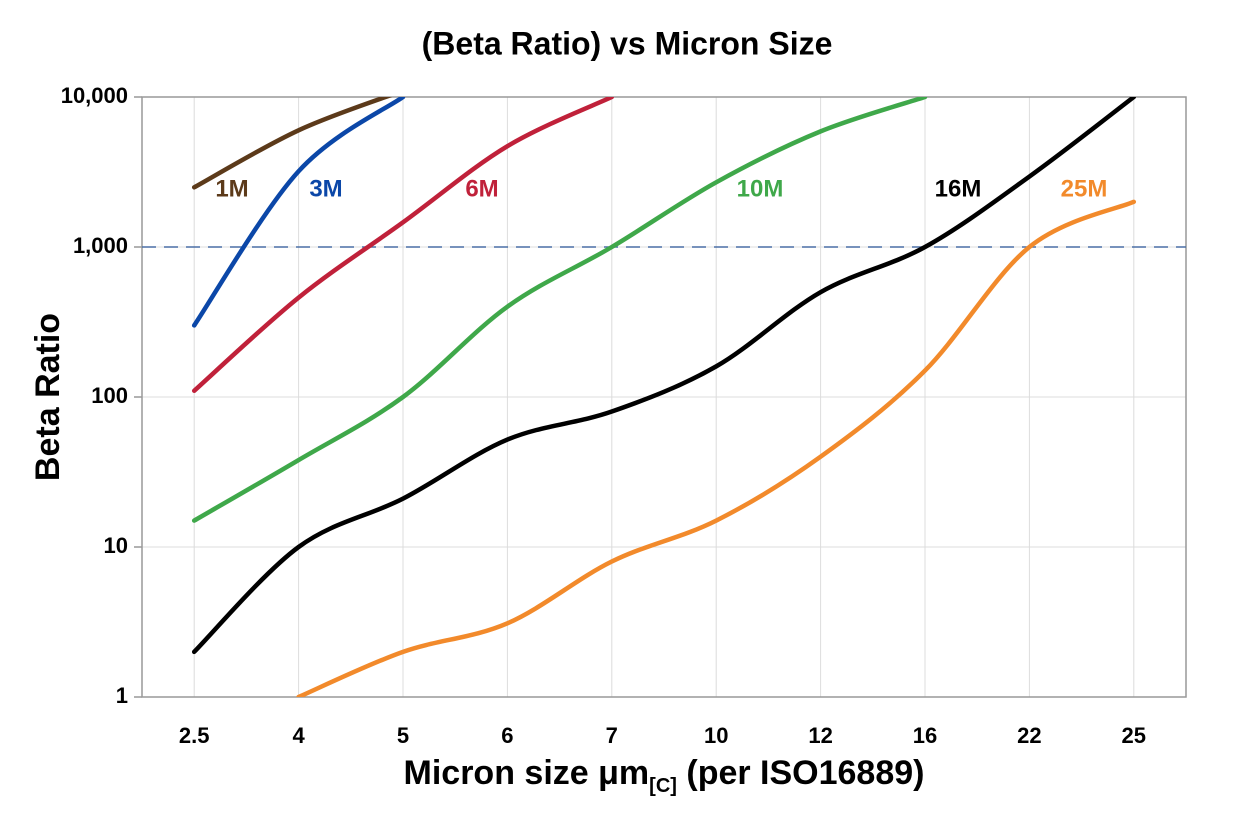  Describe the element at coordinates (958, 188) in the screenshot. I see `series-label: 16M` at that location.